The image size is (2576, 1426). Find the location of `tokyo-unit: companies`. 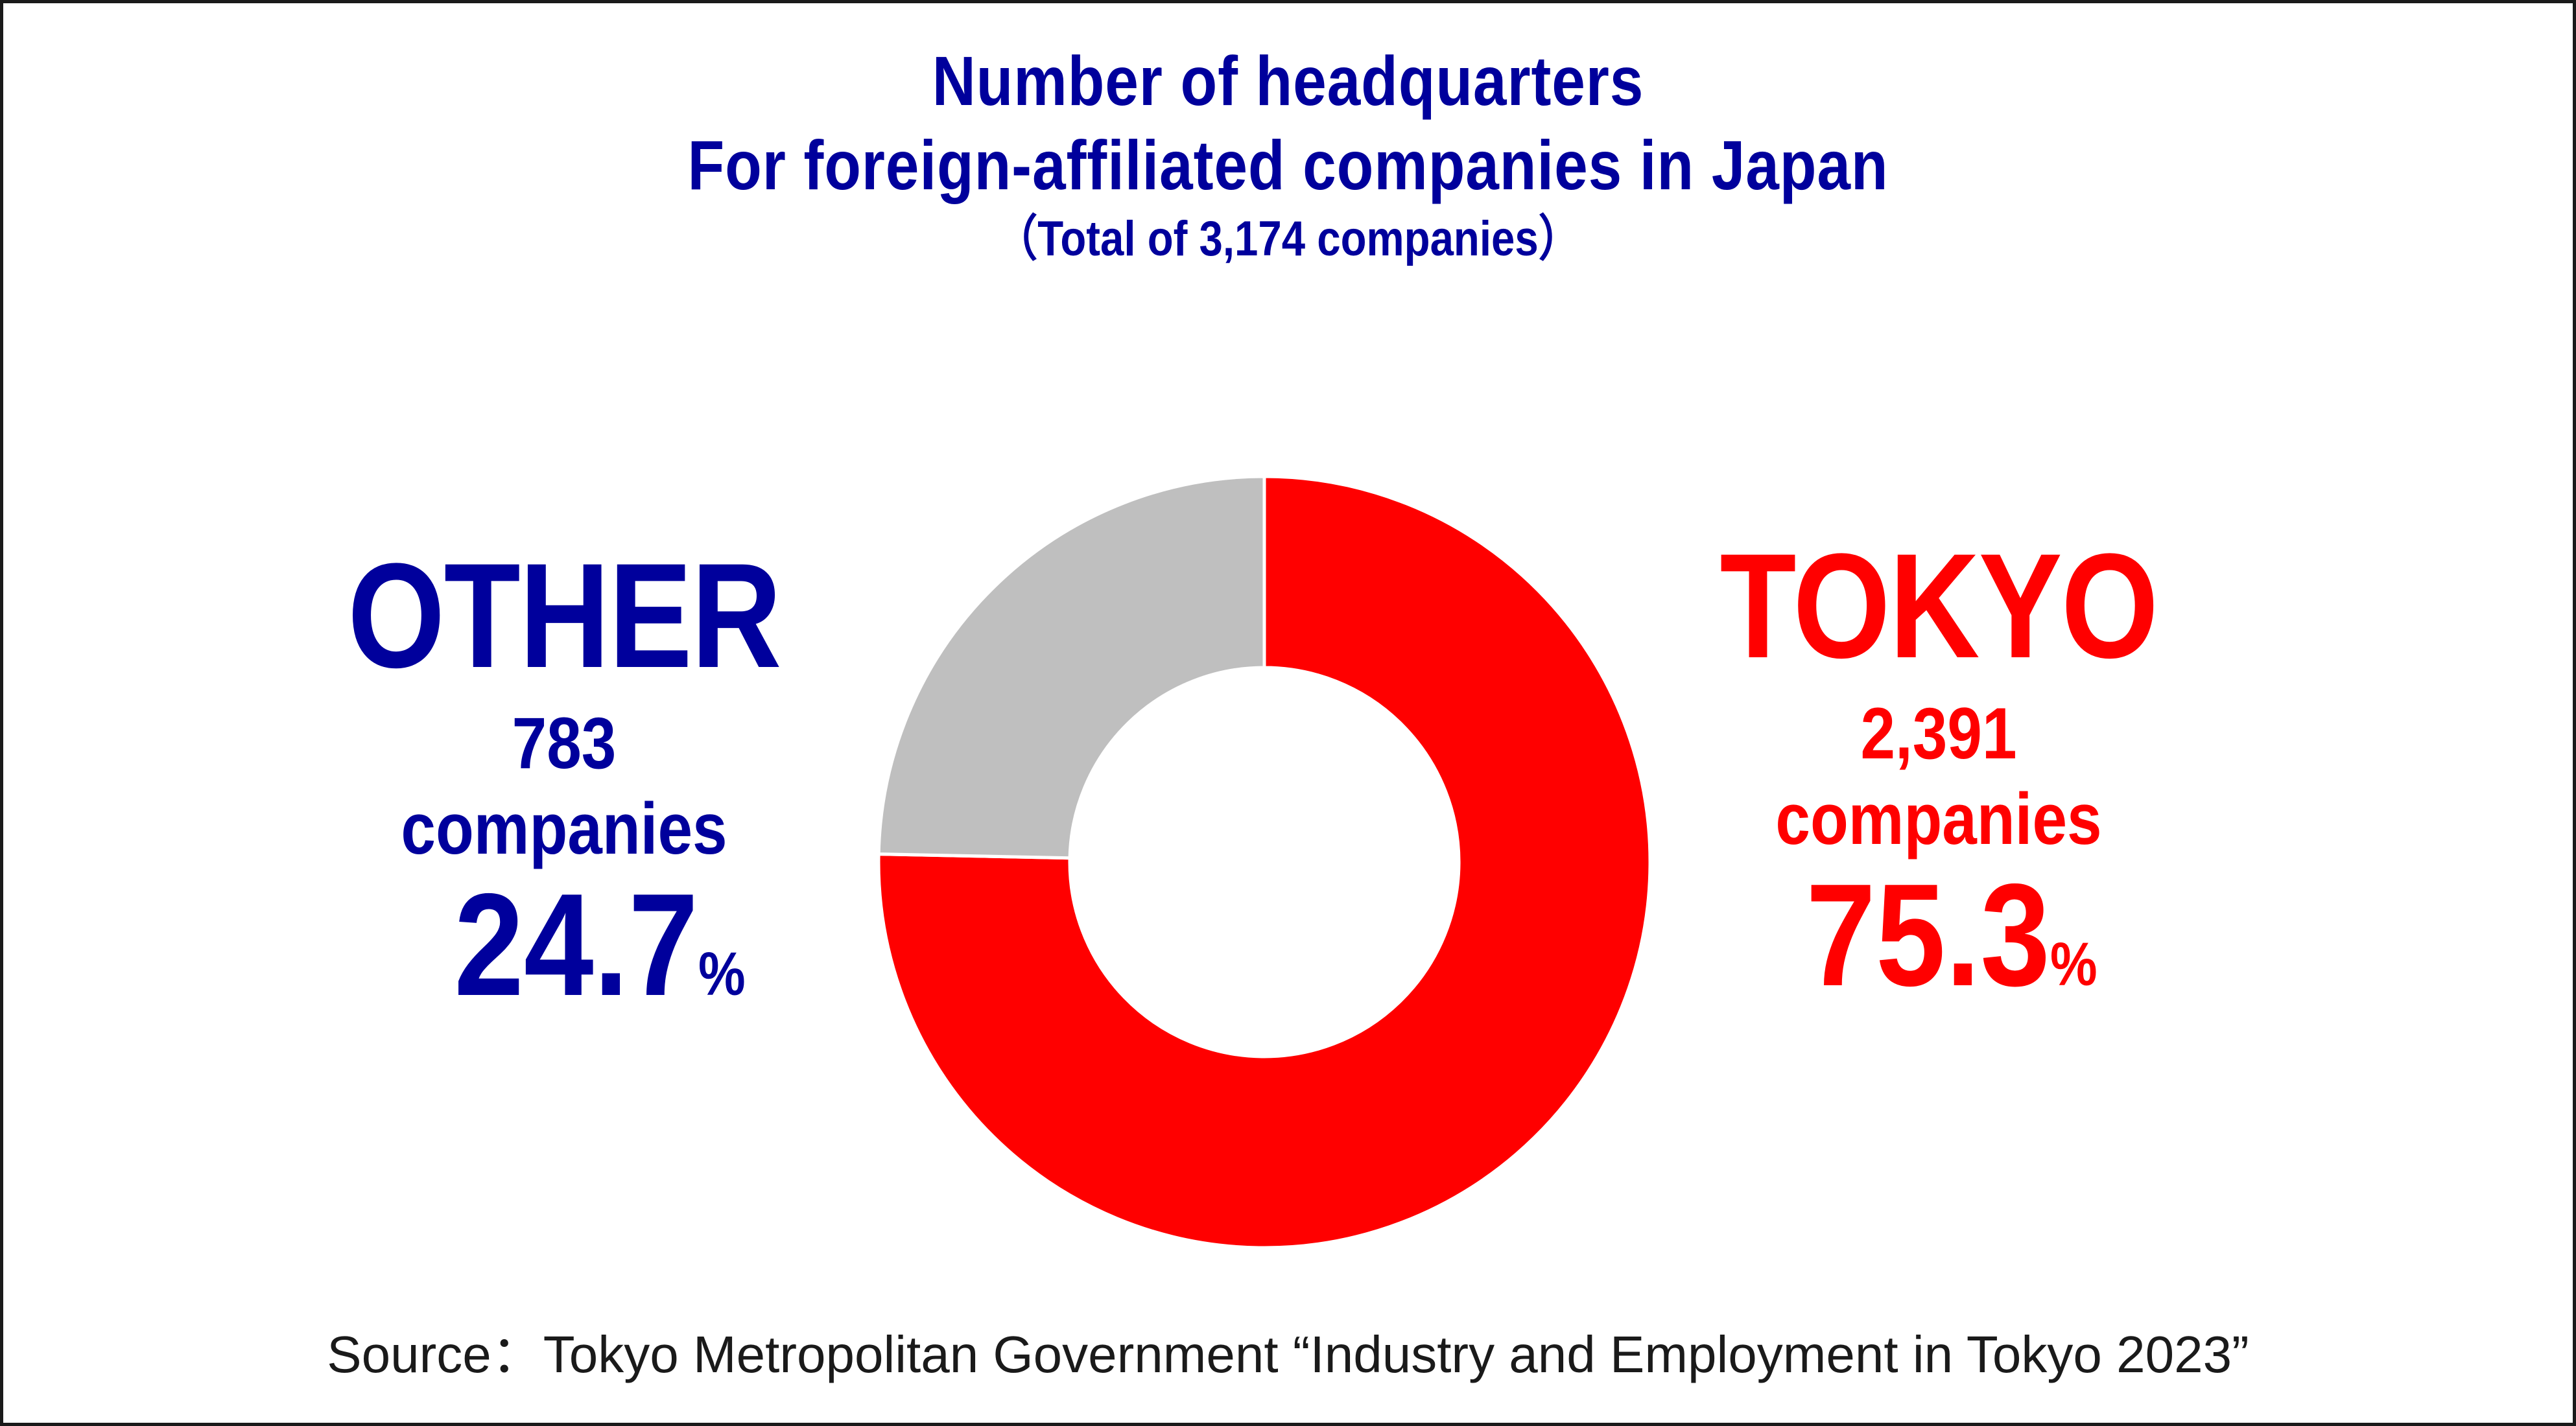

tokyo-unit: companies is located at coordinates (1939, 818).